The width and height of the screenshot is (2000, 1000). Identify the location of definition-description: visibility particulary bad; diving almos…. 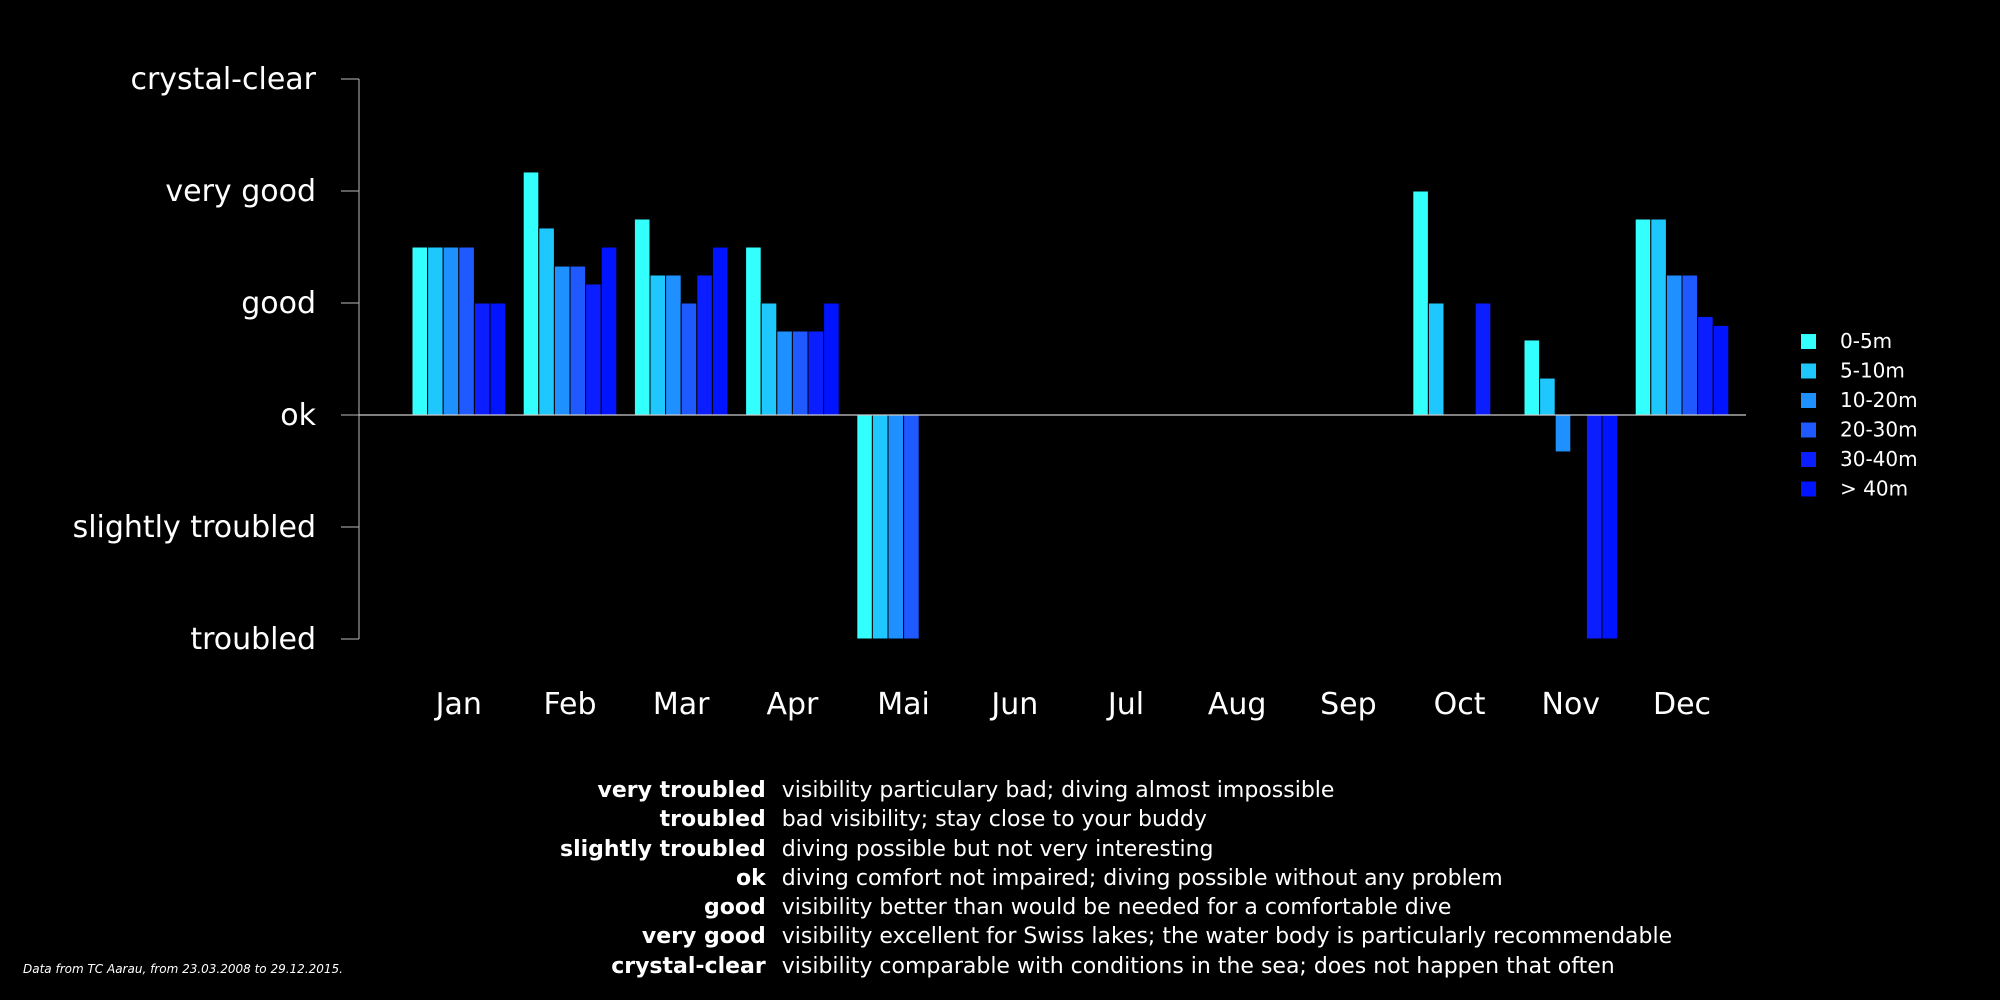
(1058, 790).